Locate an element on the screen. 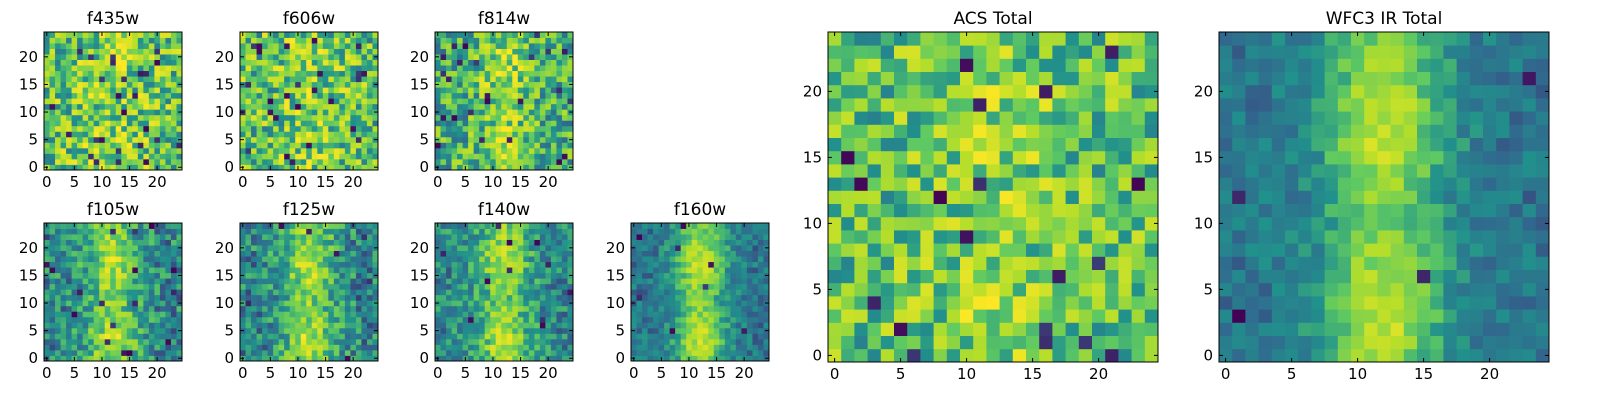 The height and width of the screenshot is (400, 1600). x-tick-label: 10 is located at coordinates (492, 182).